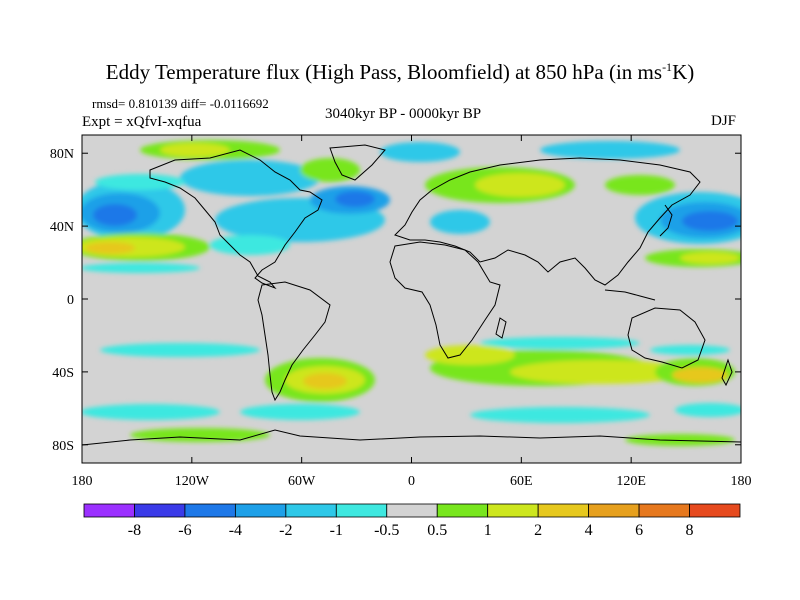 The image size is (800, 600). What do you see at coordinates (63, 446) in the screenshot?
I see `lat-tick-label: 80S` at bounding box center [63, 446].